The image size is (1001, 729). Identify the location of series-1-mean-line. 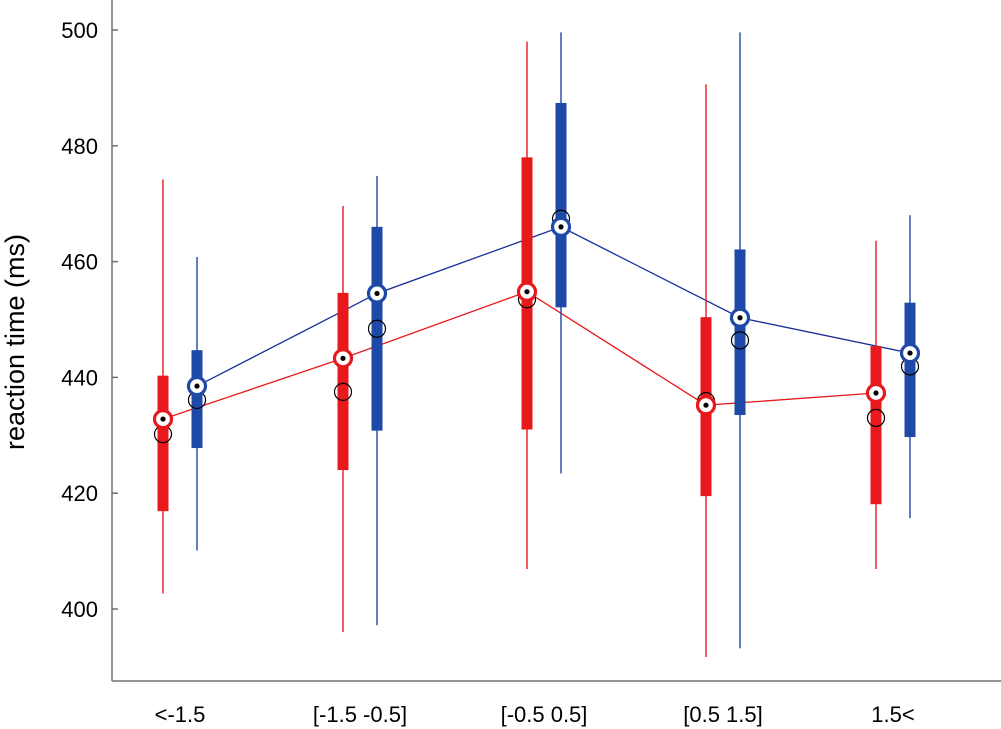
(519, 355).